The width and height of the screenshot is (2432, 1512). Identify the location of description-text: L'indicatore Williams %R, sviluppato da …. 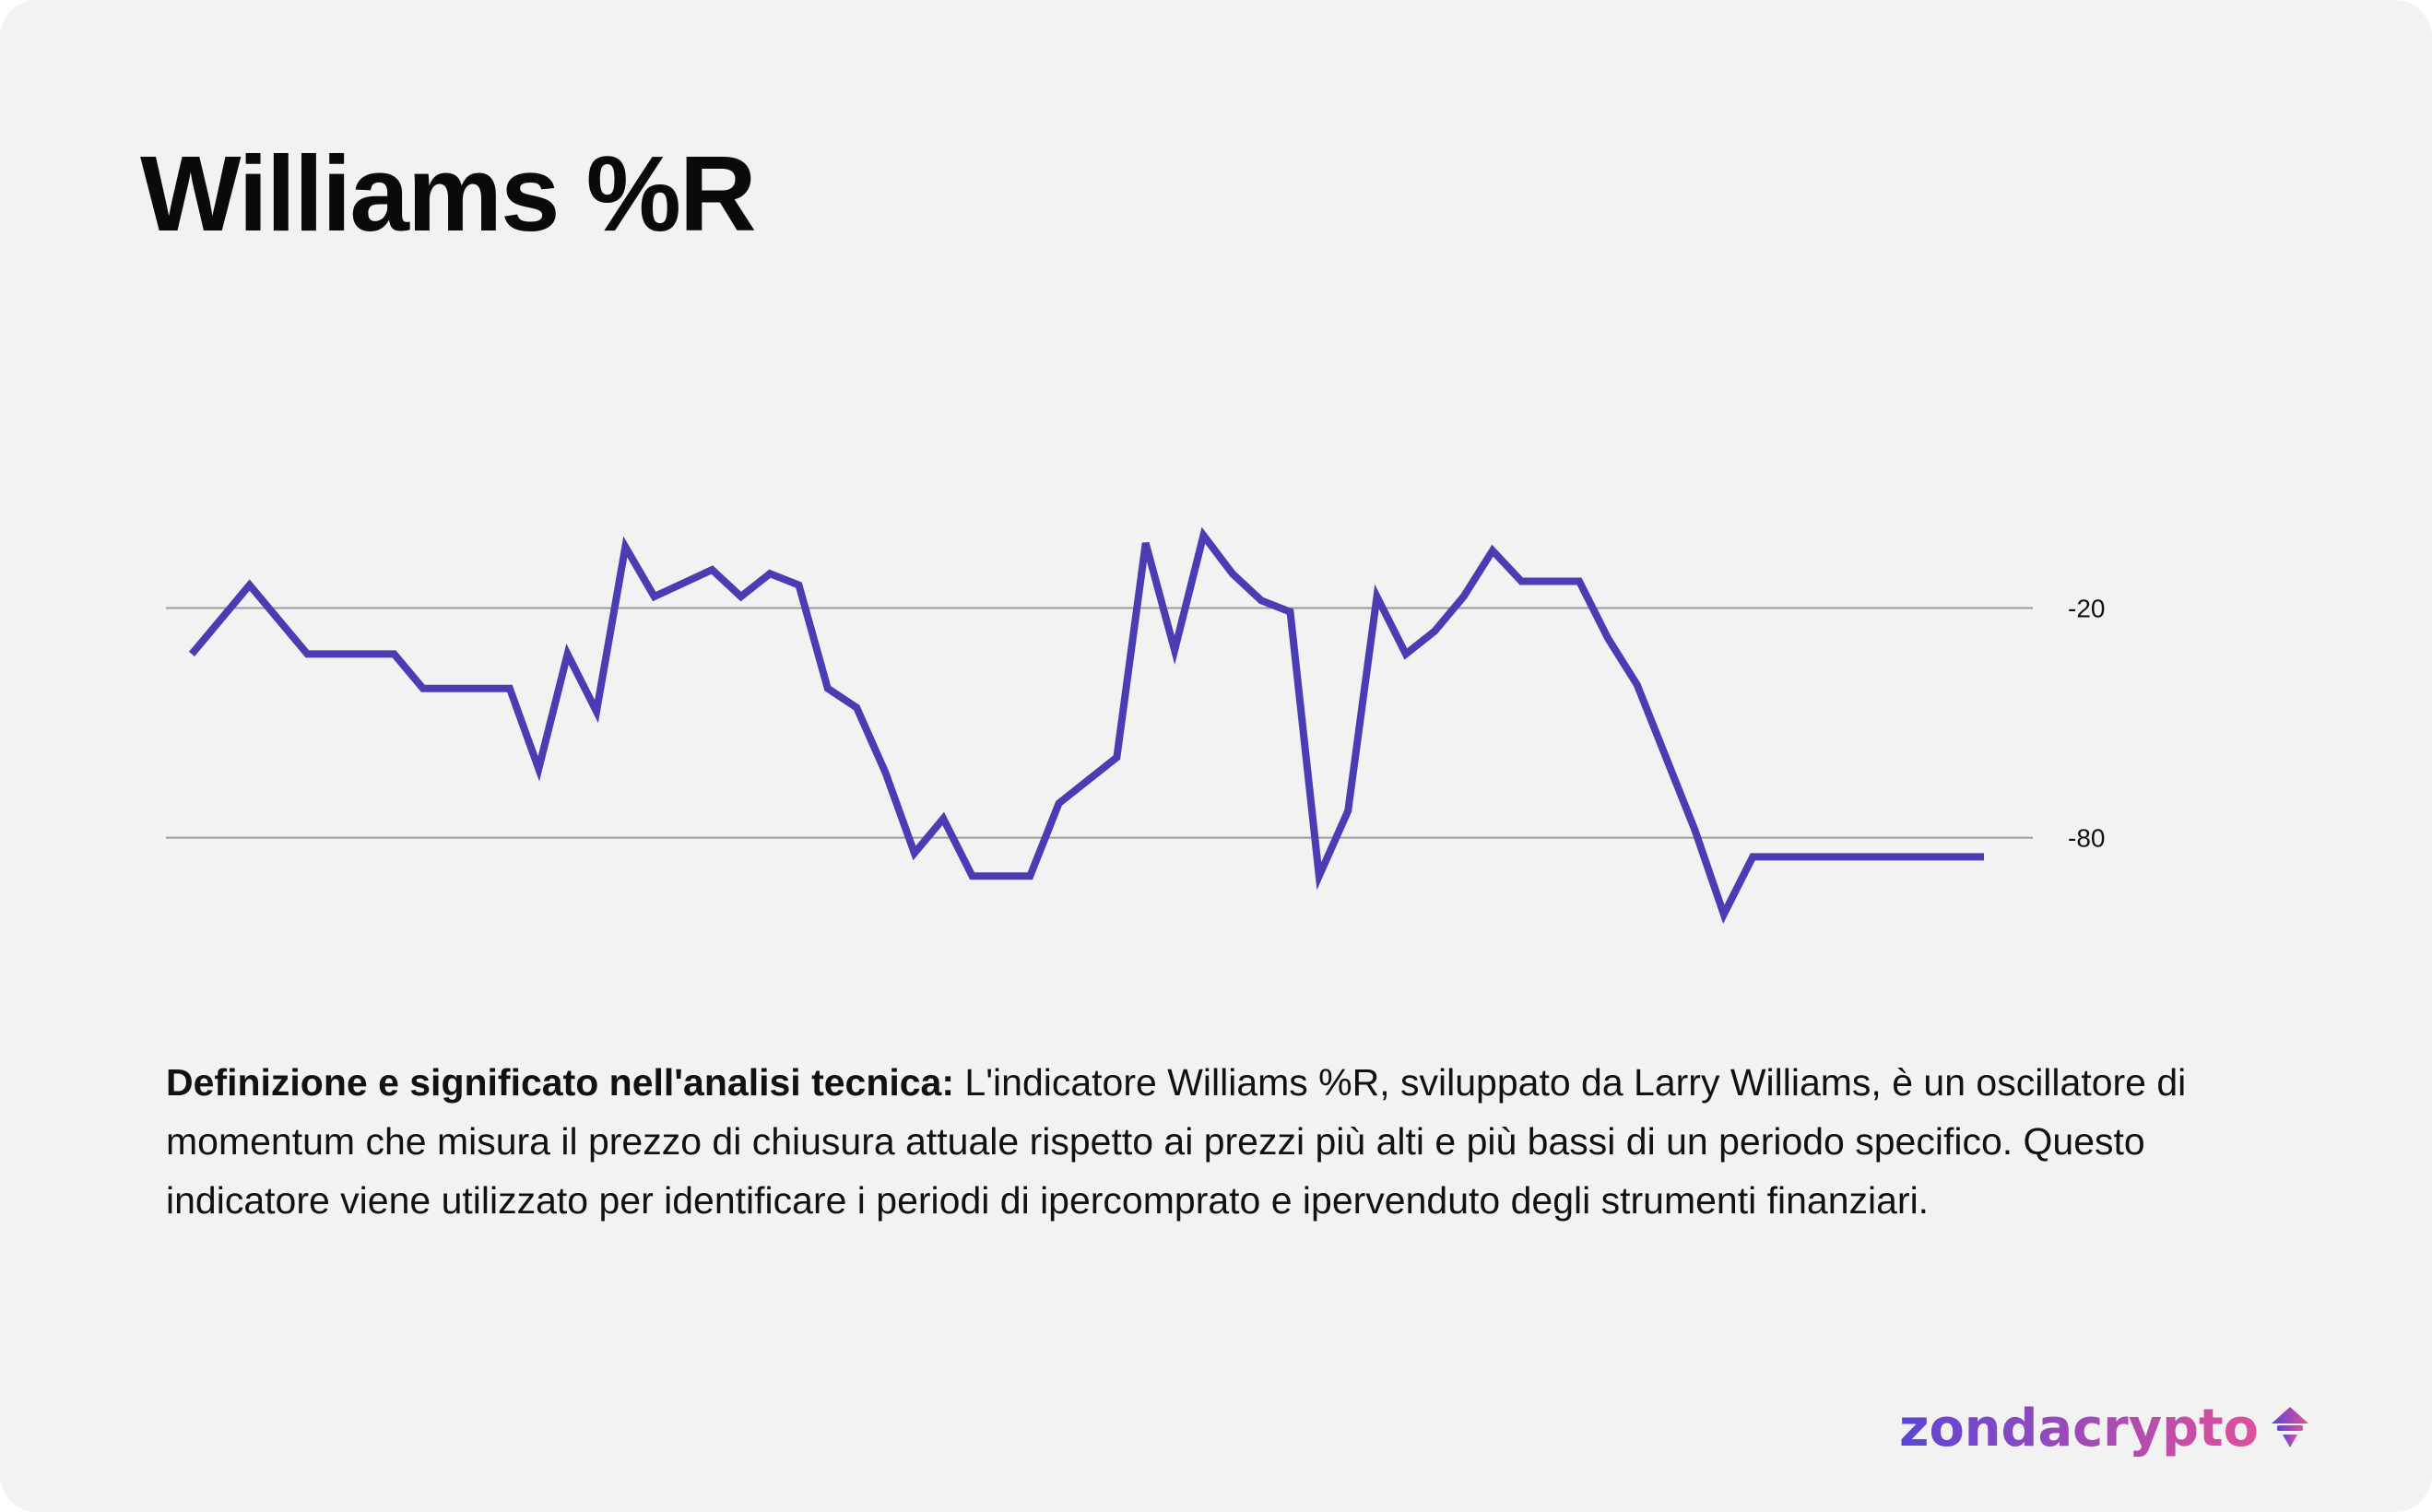
(1176, 1142).